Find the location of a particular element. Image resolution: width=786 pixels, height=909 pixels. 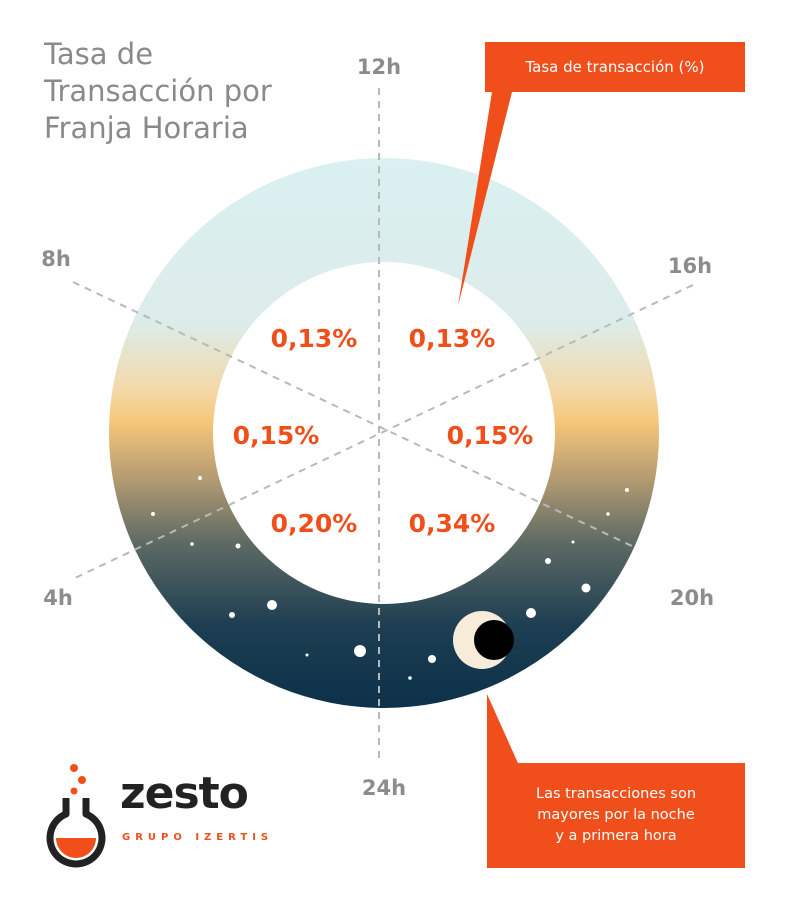

segment-values: 0,13% 0,15% 0,34% 0,20% 0,15% 0,13% is located at coordinates (383, 431).